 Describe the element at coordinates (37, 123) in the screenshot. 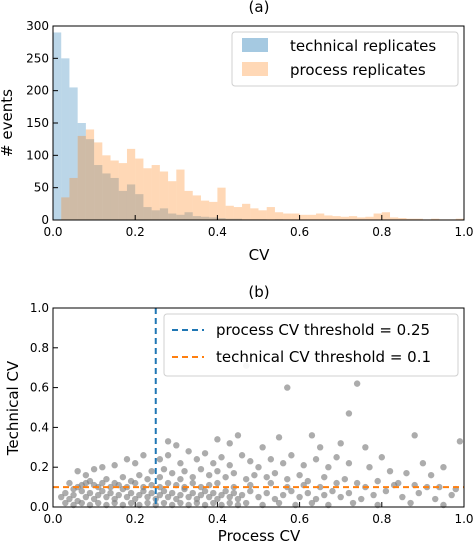

I see `histogram-y-tick-label: 150` at that location.